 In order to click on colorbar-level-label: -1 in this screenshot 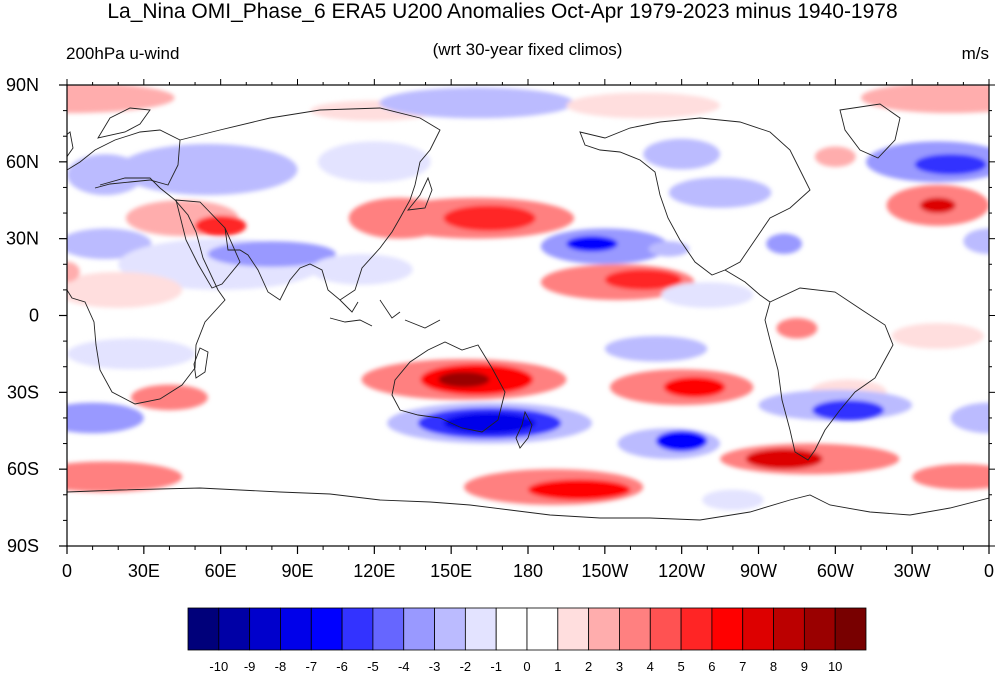, I will do `click(496, 666)`.